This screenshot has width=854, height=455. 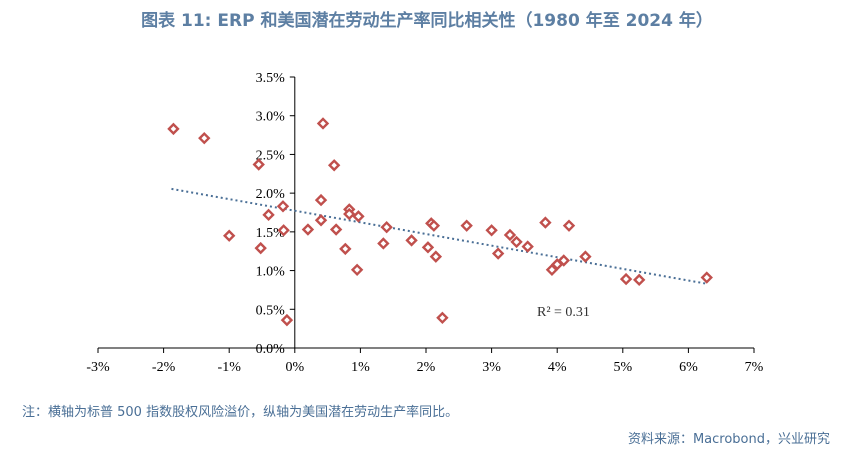 What do you see at coordinates (294, 367) in the screenshot?
I see `x-tick-label: 0%` at bounding box center [294, 367].